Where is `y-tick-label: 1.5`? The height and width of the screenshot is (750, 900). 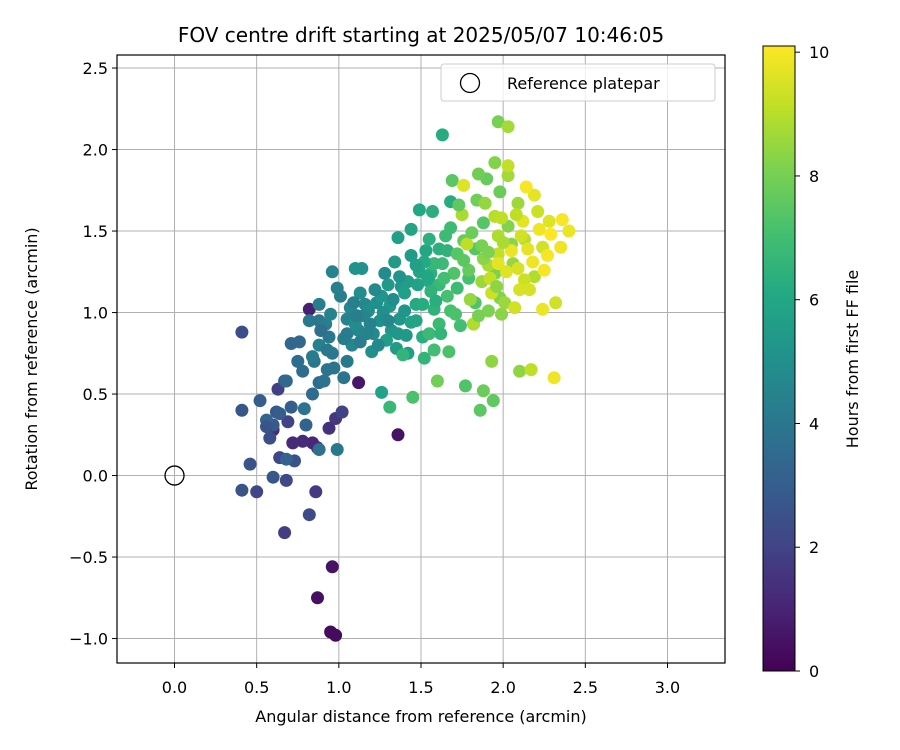
y-tick-label: 1.5 is located at coordinates (95, 231).